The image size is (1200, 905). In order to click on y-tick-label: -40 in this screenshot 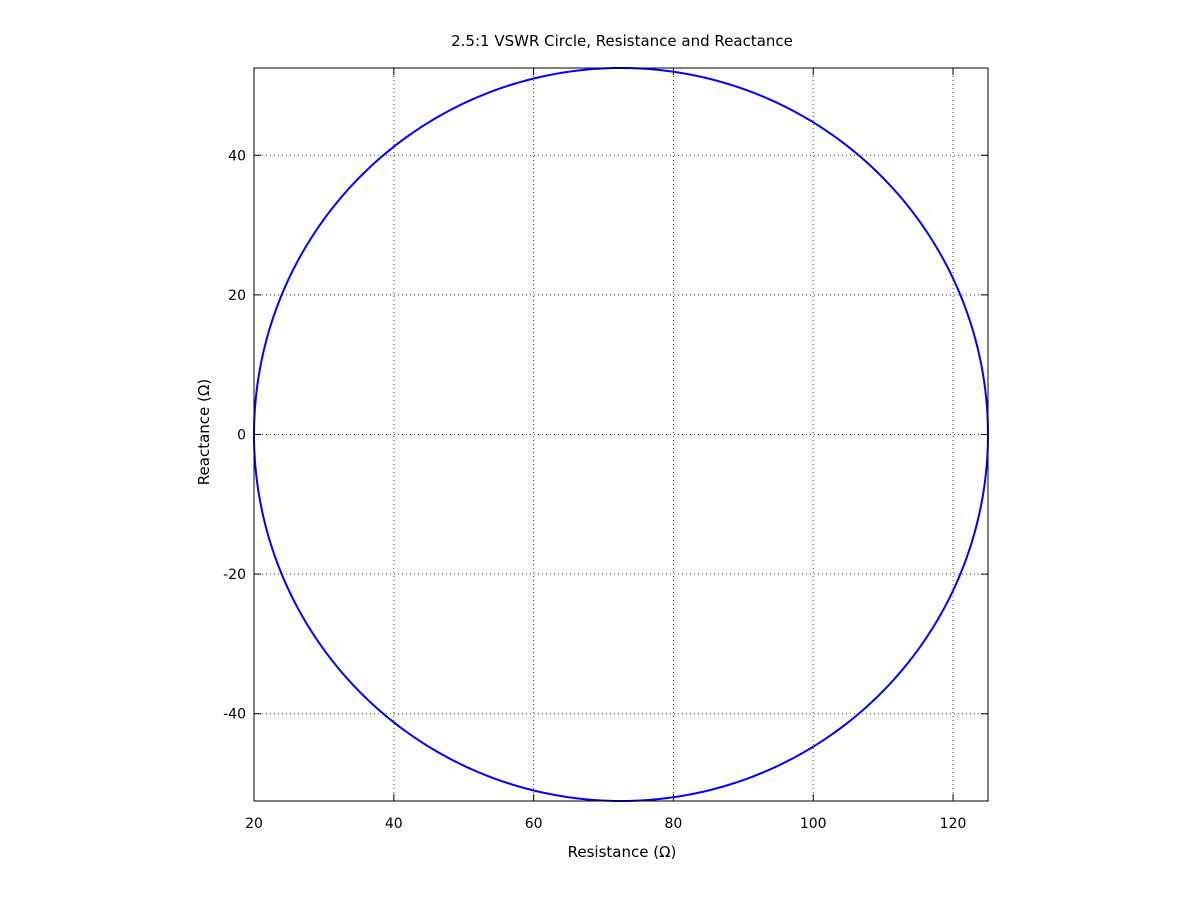, I will do `click(234, 715)`.